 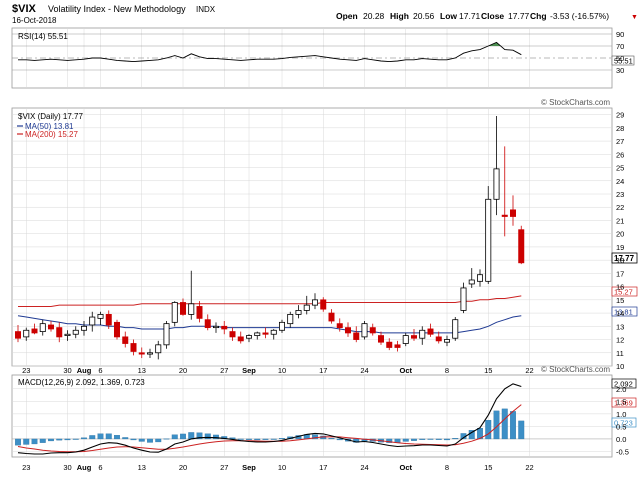 I want to click on ohlc-open: 20.28, so click(x=374, y=16).